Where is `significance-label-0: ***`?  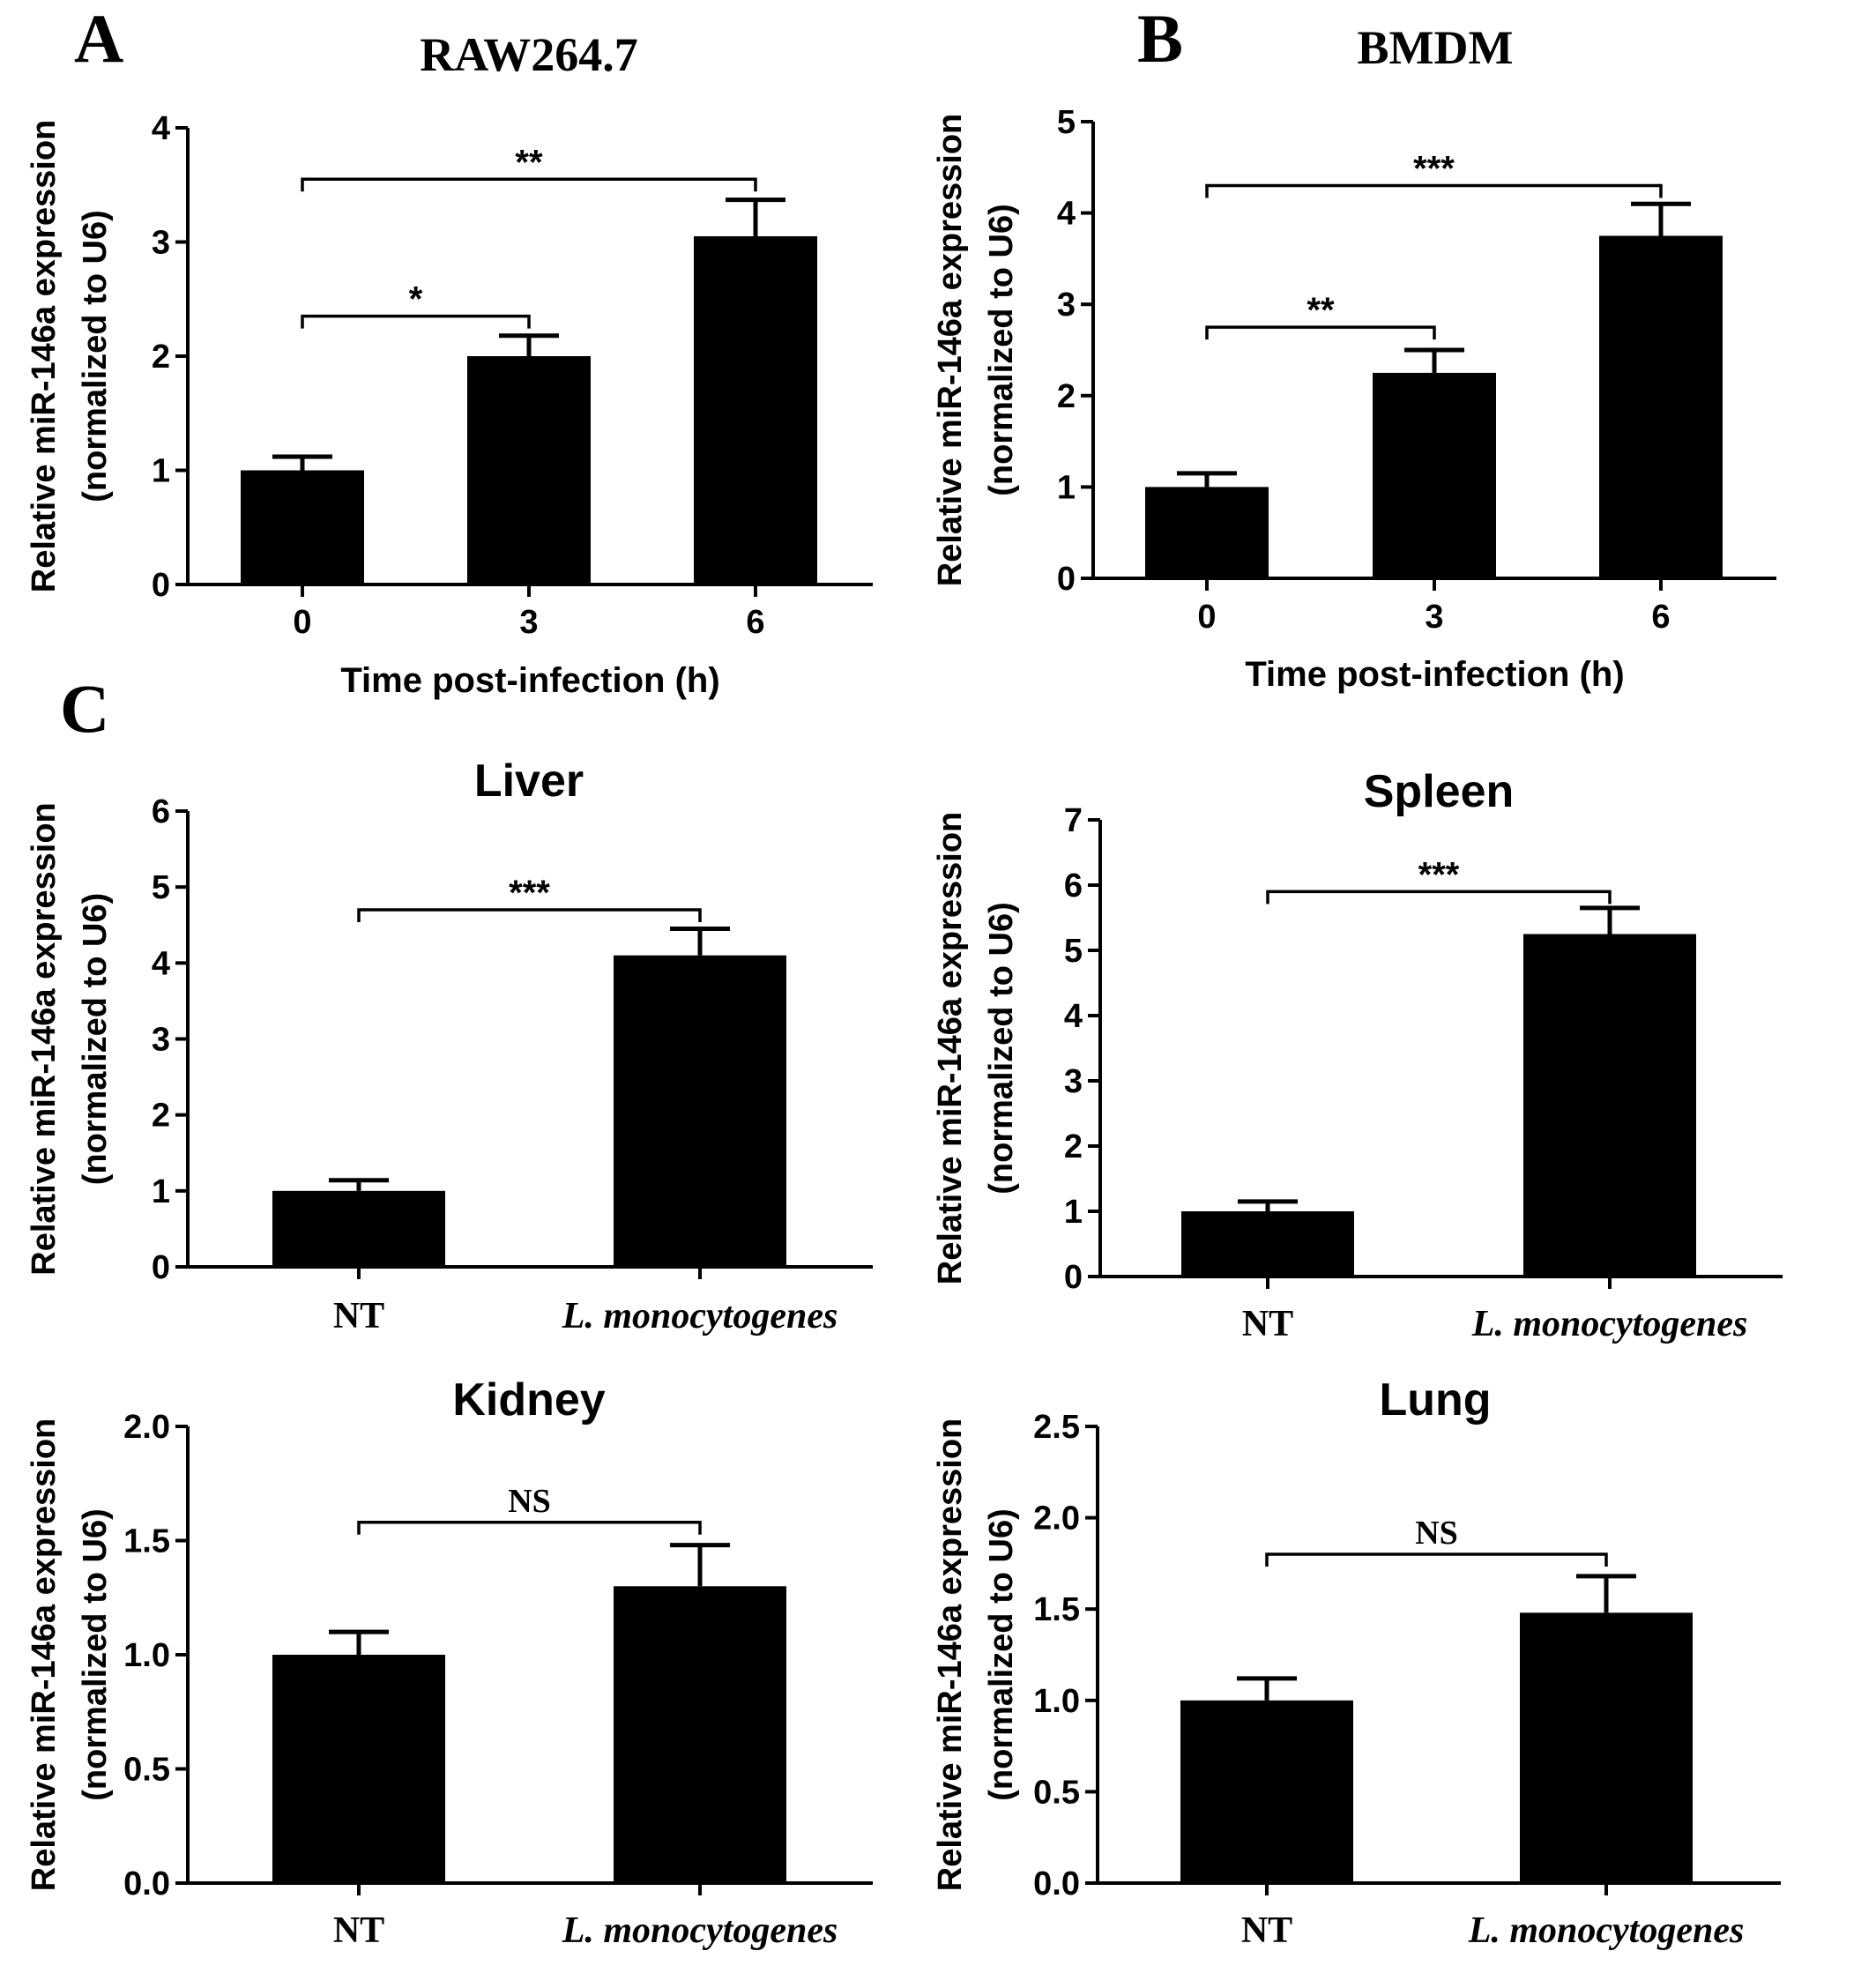 significance-label-0: *** is located at coordinates (1439, 874).